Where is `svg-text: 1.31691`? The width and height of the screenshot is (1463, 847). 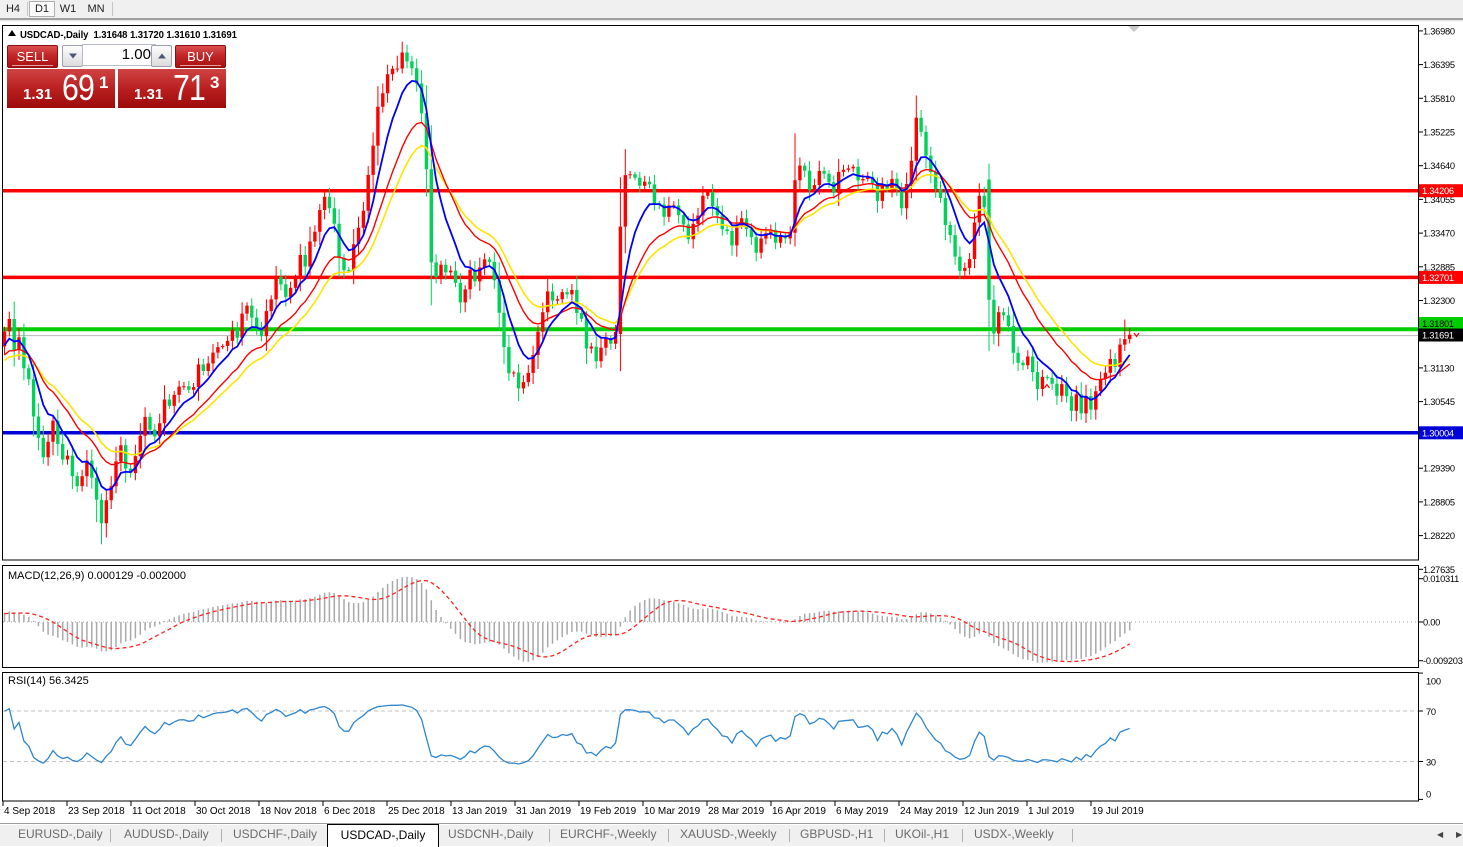 svg-text: 1.31691 is located at coordinates (1438, 336).